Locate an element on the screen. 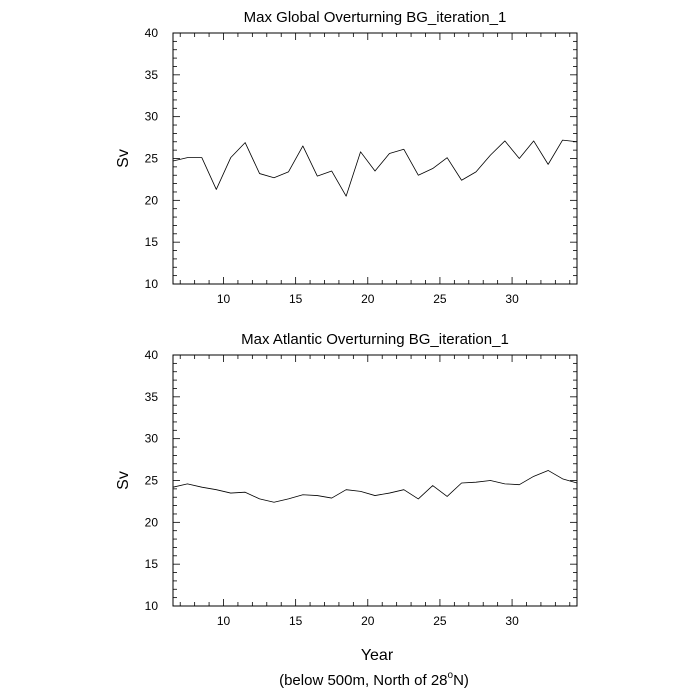 Image resolution: width=700 pixels, height=700 pixels. chart-title: Max Atlantic Overturning BG_iteration_1 is located at coordinates (375, 339).